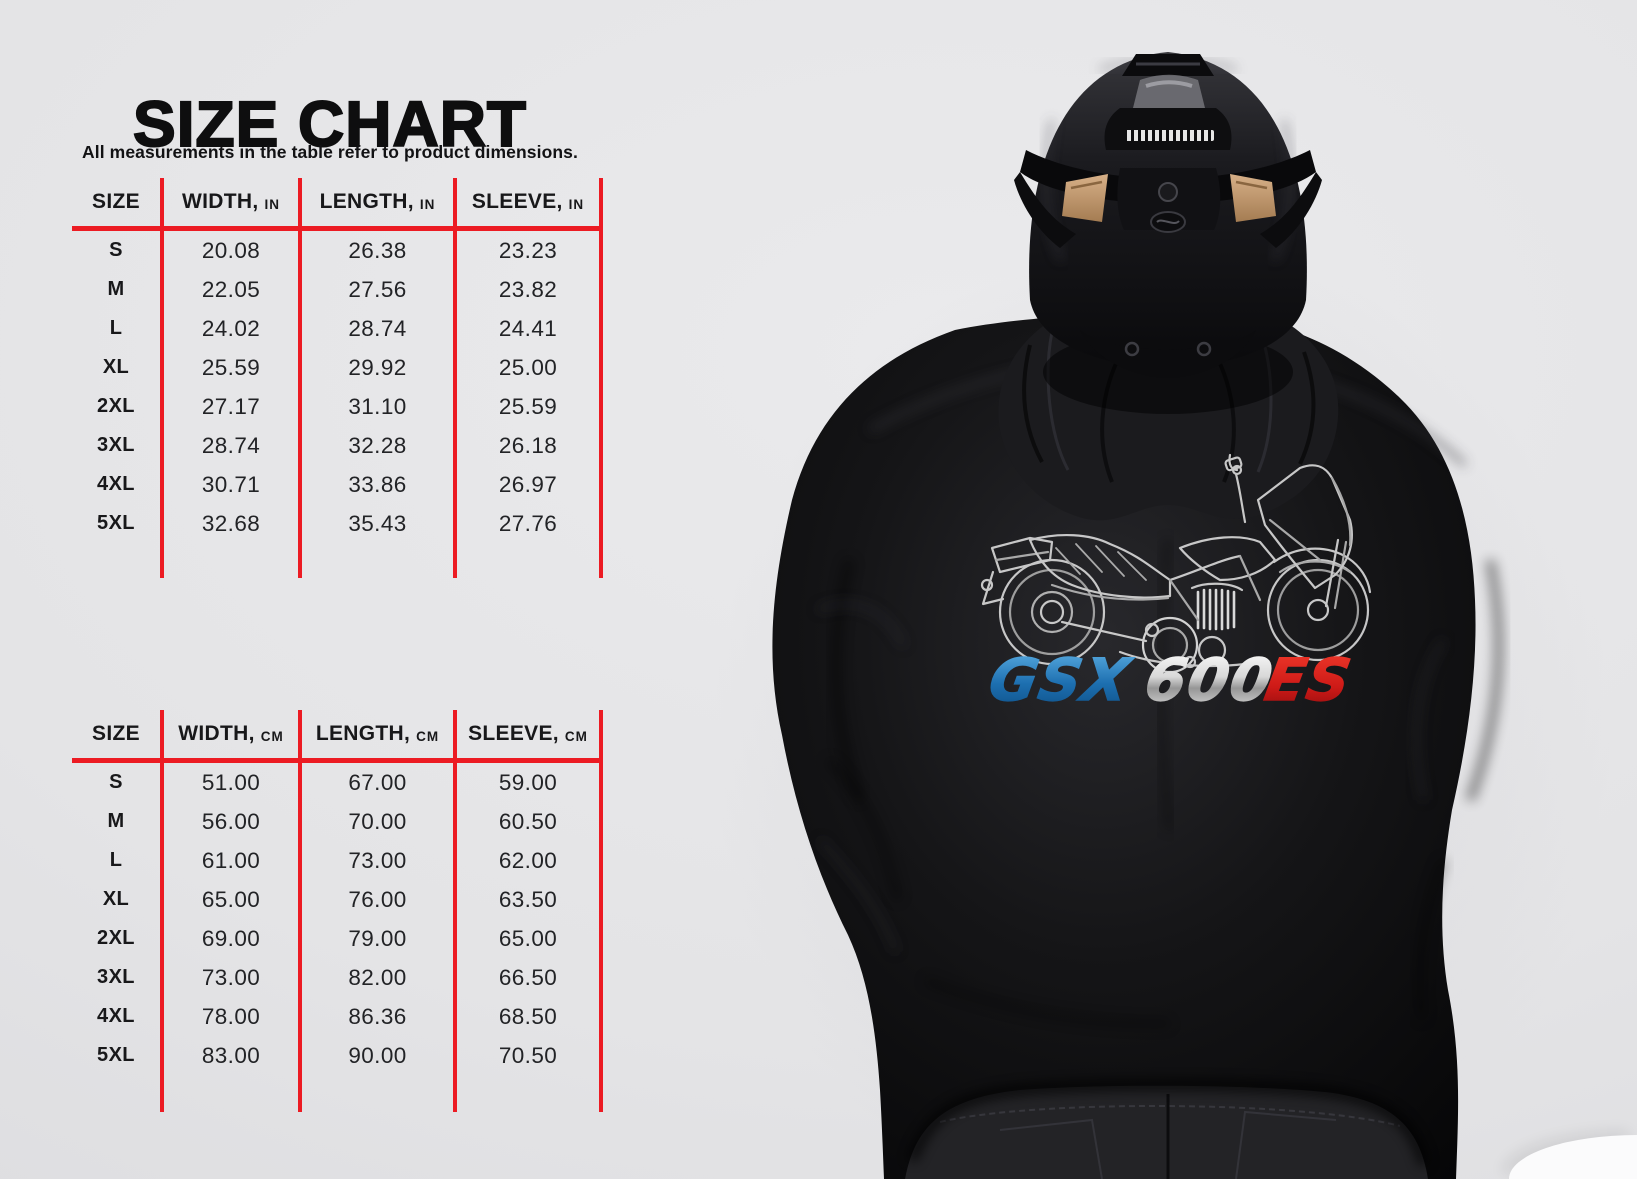  I want to click on column-header-sleeve: SLEEVE, CM, so click(528, 736).